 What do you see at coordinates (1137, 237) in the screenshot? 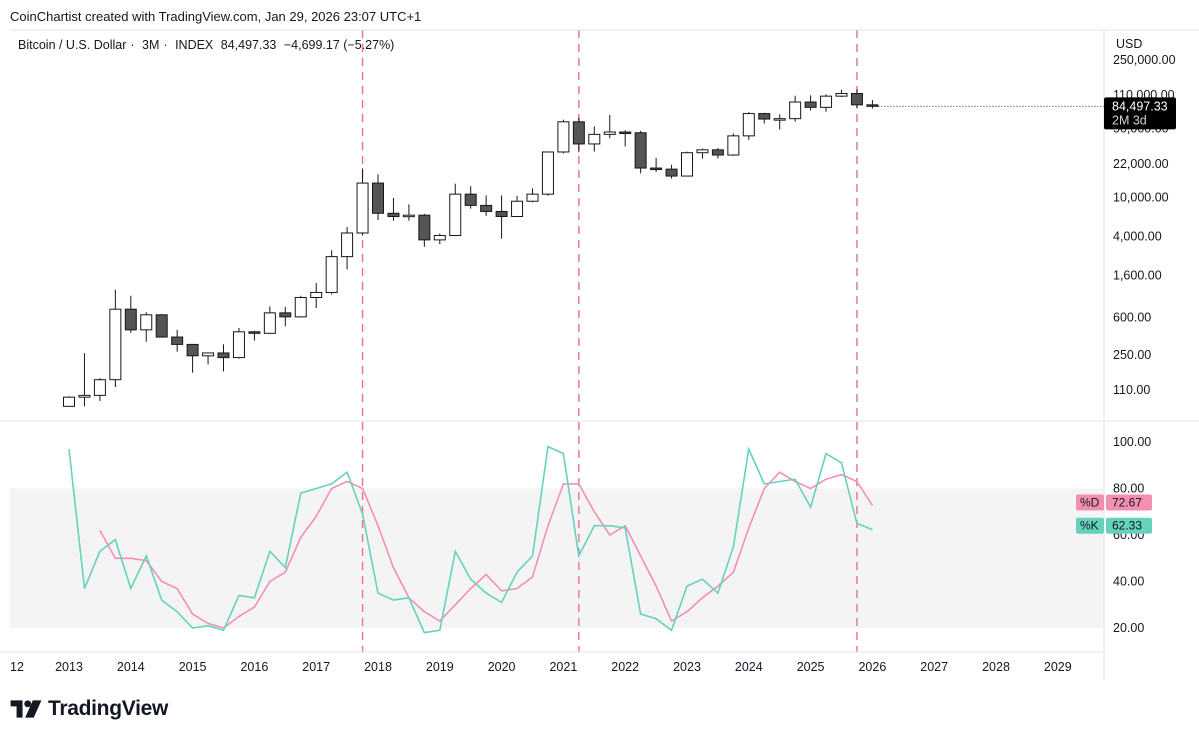
I see `price-axis-tick: 4,000.00` at bounding box center [1137, 237].